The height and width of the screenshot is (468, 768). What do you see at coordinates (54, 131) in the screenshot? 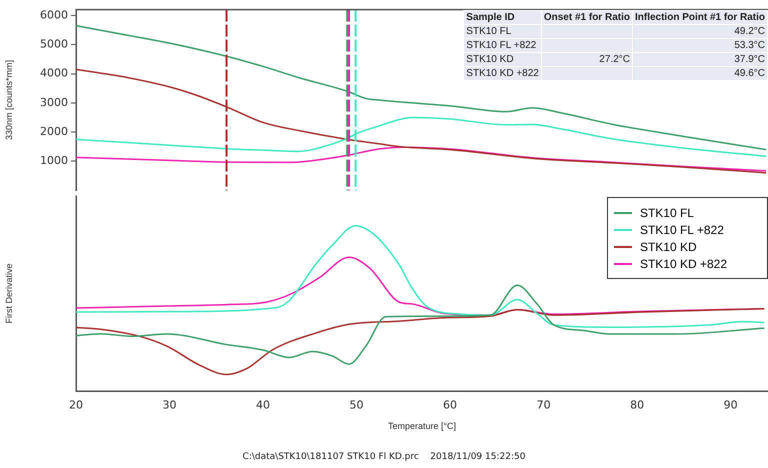
I see `y-tick-label: 2000` at bounding box center [54, 131].